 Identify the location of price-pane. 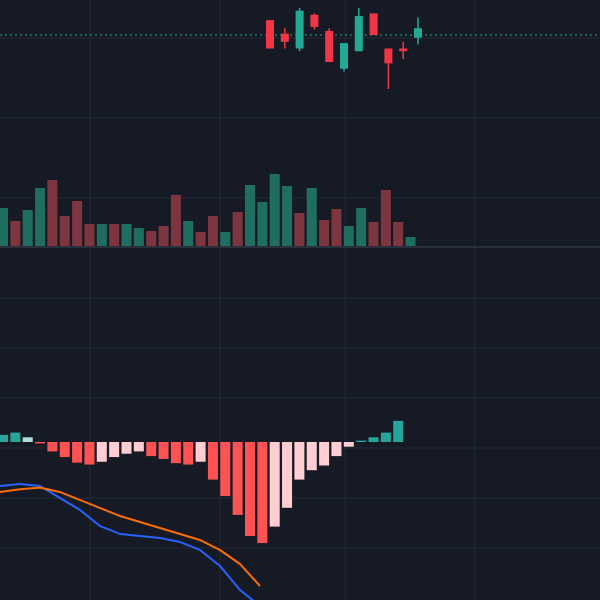
(344, 48).